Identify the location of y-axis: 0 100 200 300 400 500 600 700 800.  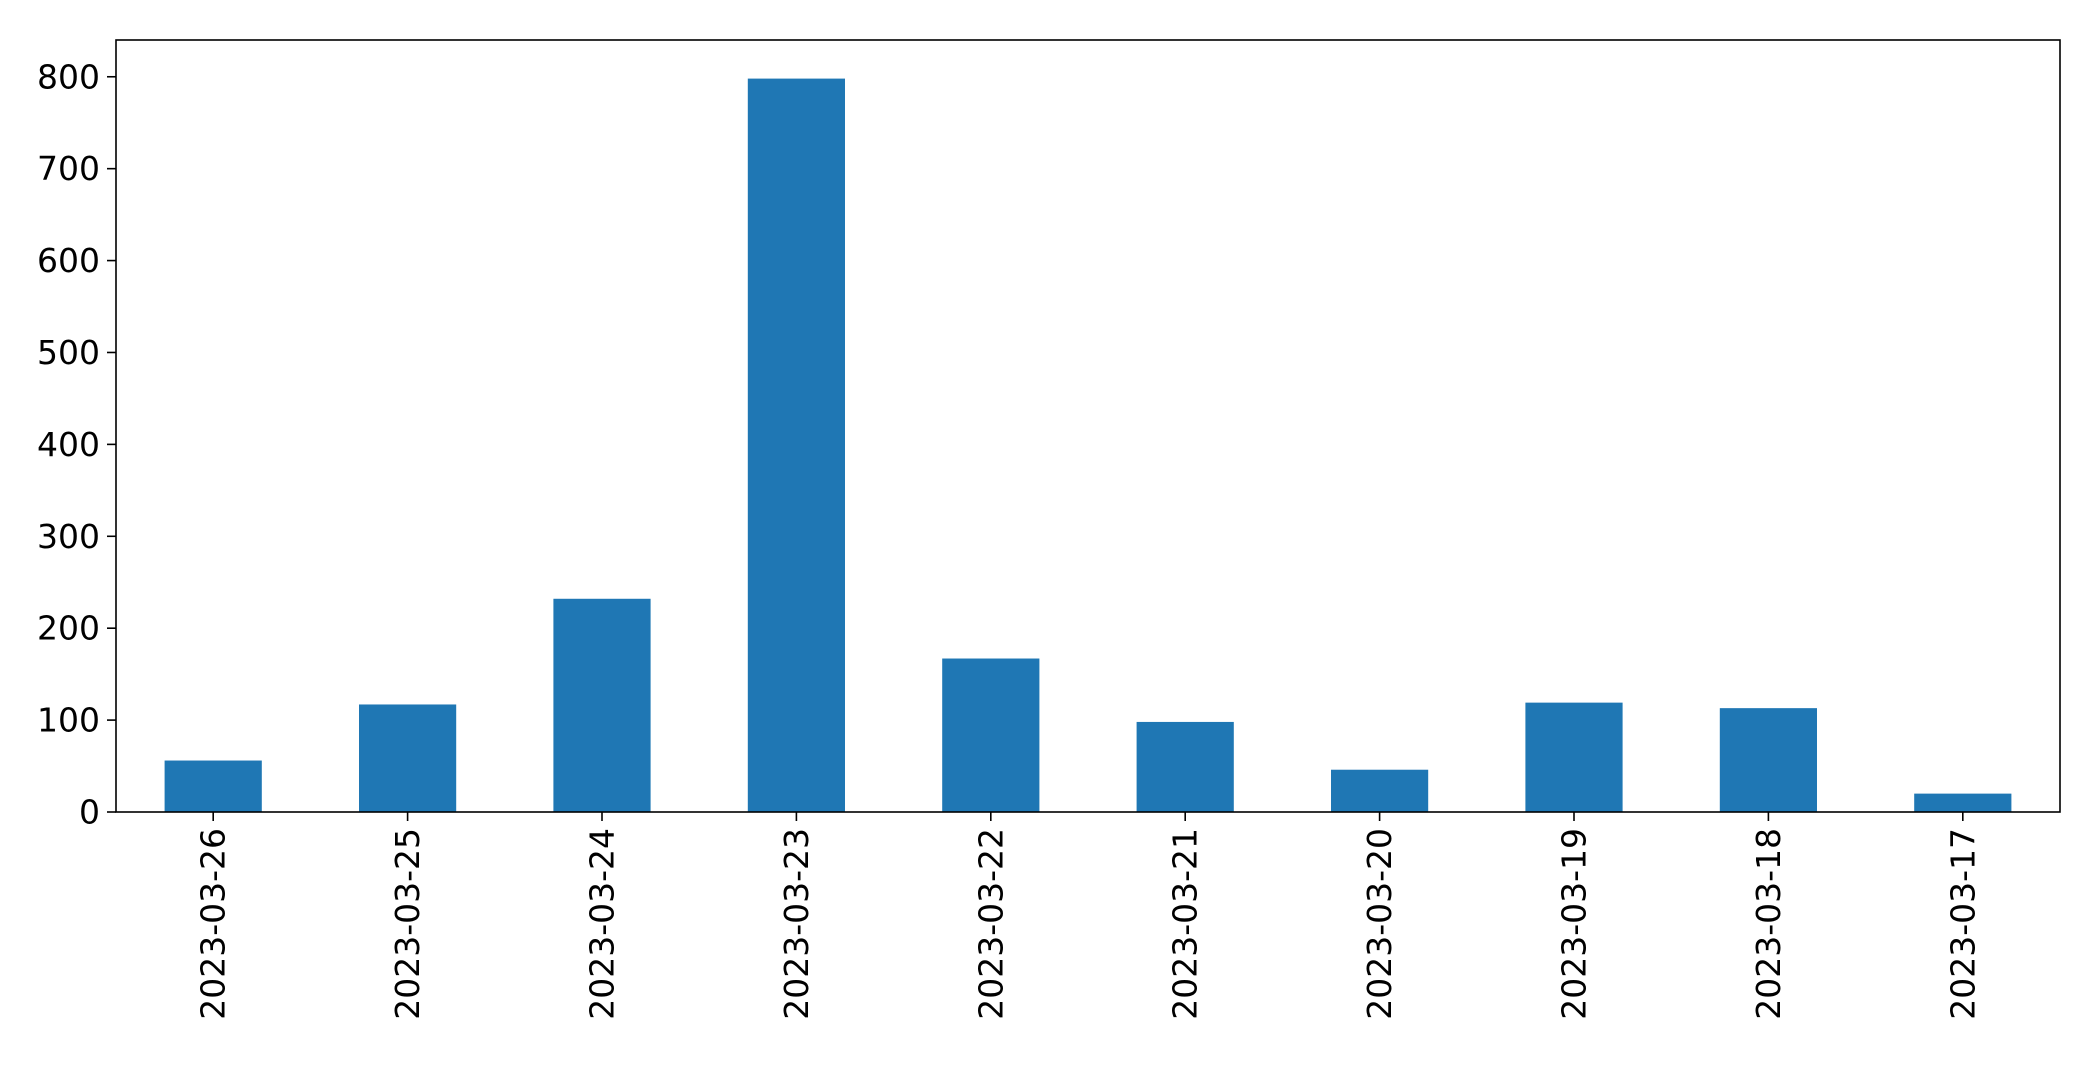
(76, 444).